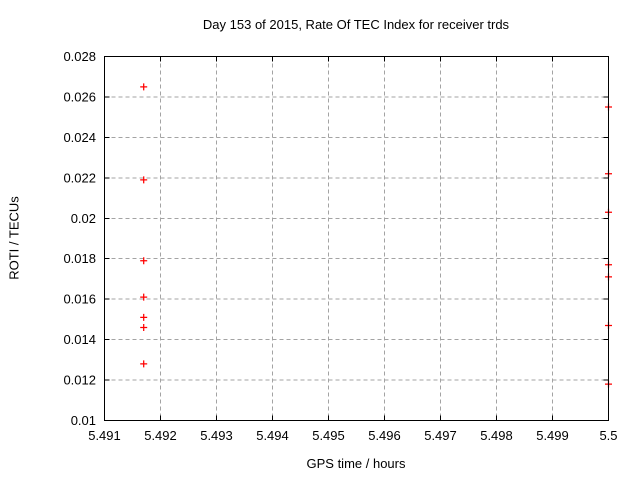  I want to click on x-tick-label: 5.494, so click(272, 435).